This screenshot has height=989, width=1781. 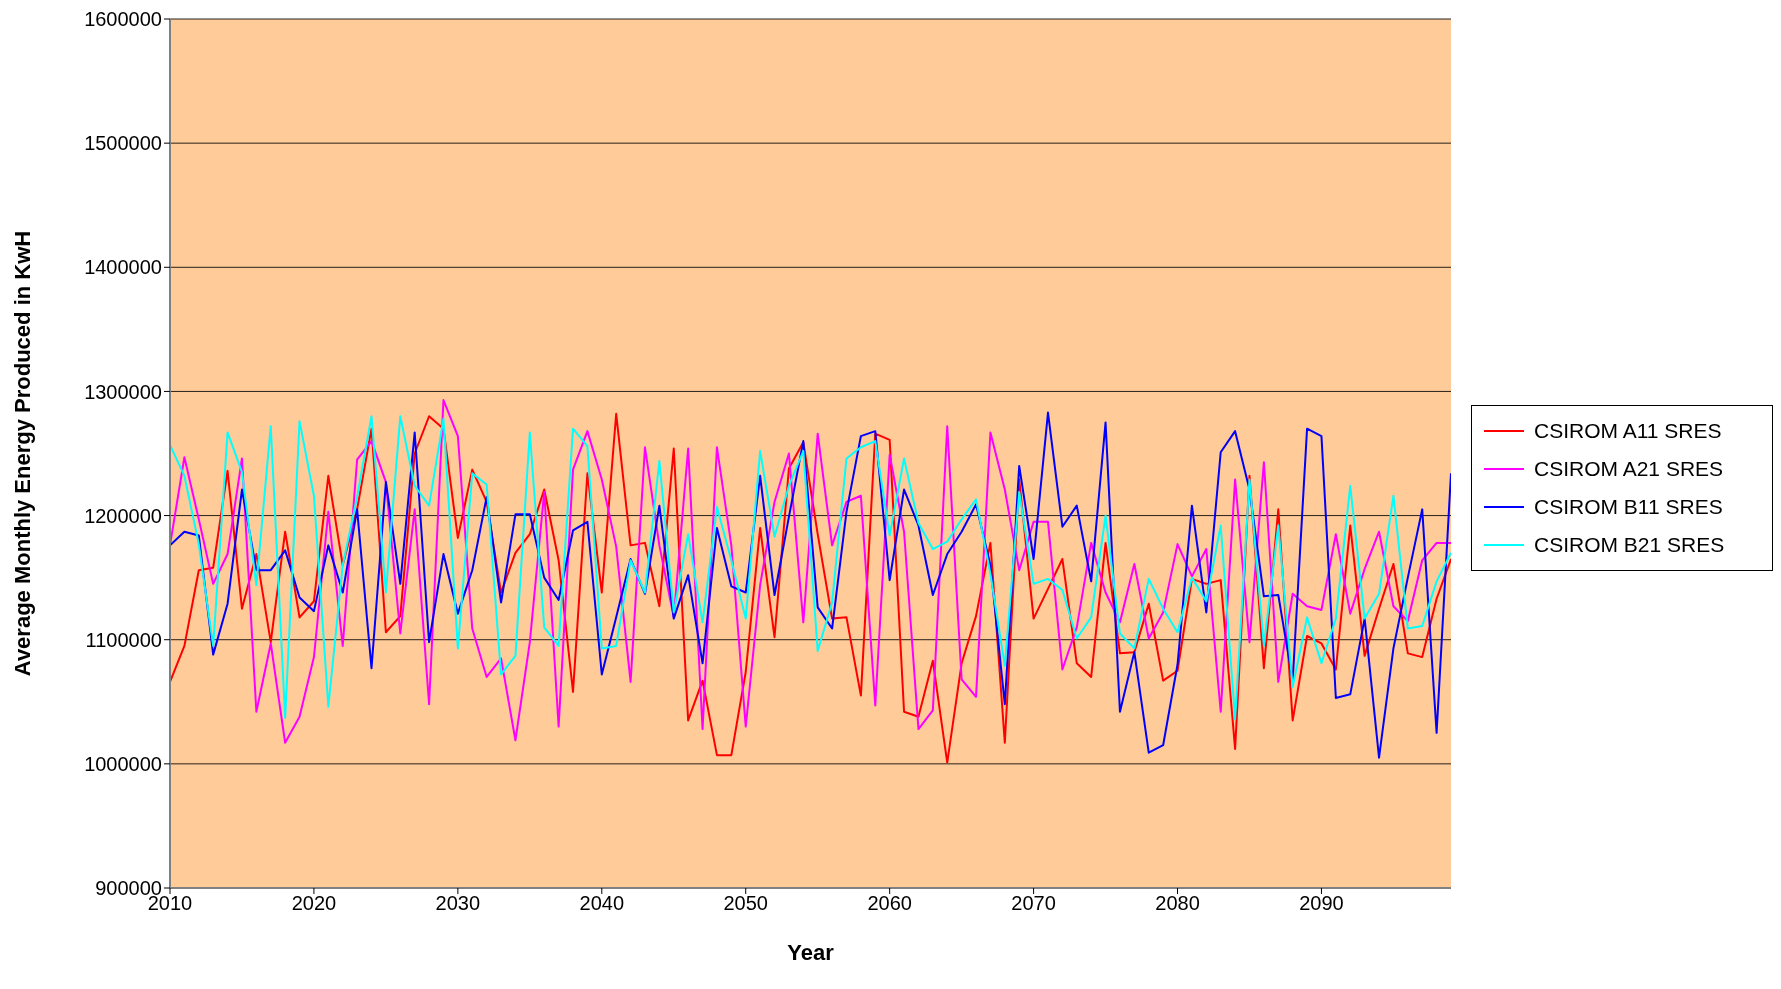 What do you see at coordinates (1629, 545) in the screenshot?
I see `legend-label: CSIROM B21 SRES` at bounding box center [1629, 545].